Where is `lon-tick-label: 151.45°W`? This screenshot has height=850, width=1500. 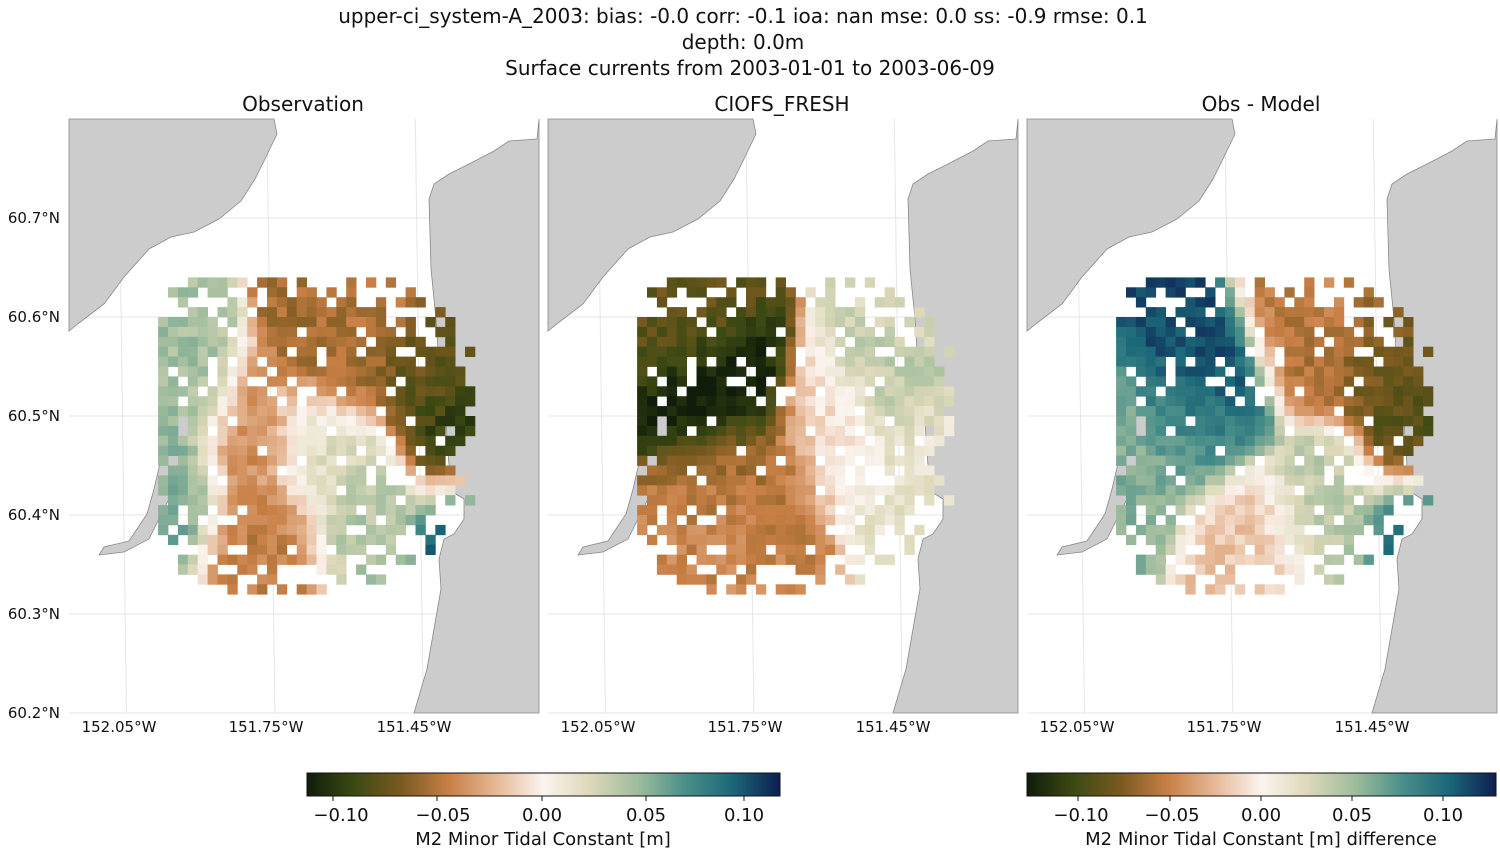
lon-tick-label: 151.45°W is located at coordinates (414, 727).